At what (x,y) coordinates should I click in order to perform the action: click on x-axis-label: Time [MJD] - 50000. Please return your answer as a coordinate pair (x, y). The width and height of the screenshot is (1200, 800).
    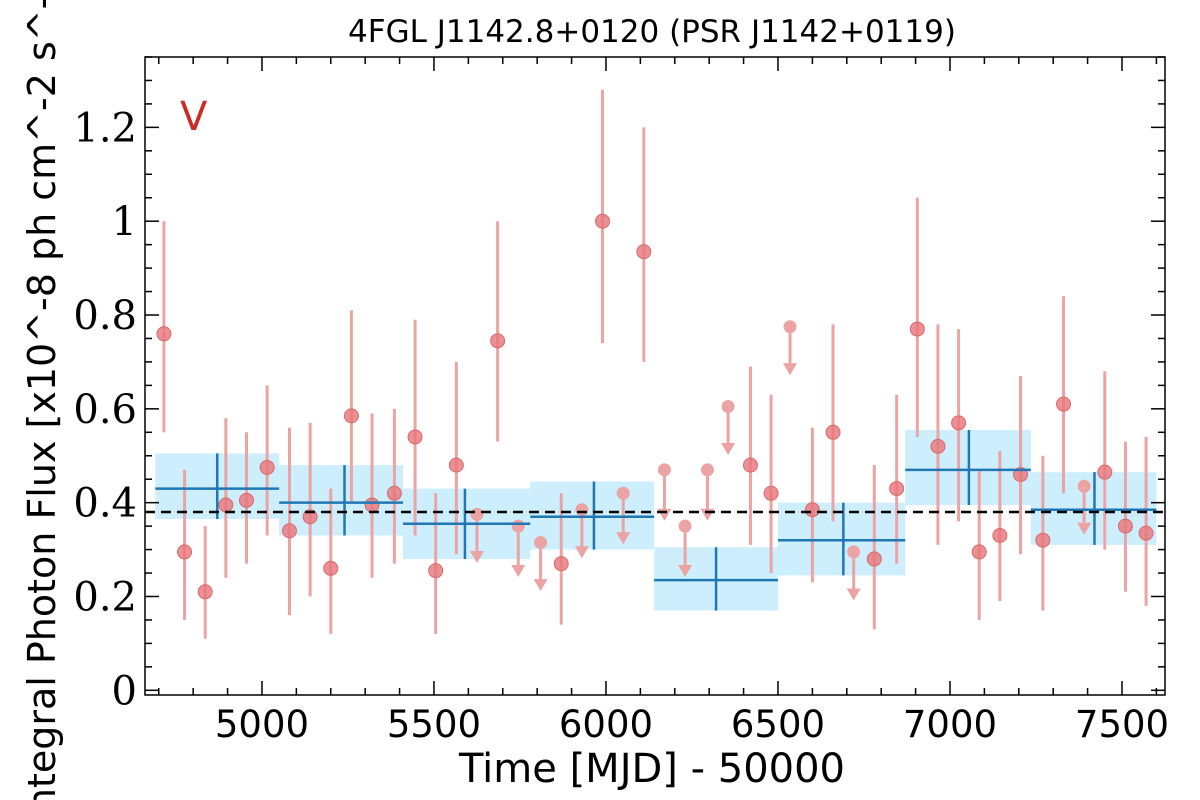
    Looking at the image, I should click on (651, 769).